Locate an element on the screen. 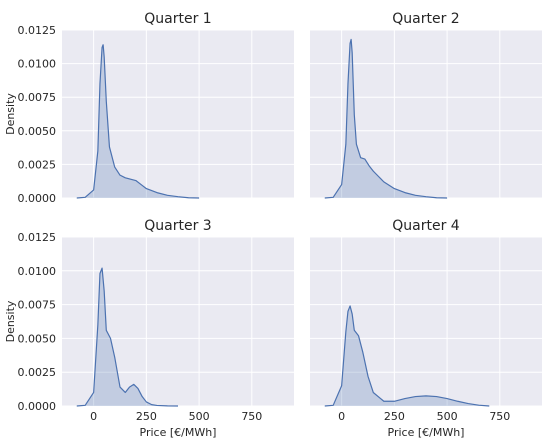 The image size is (550, 443). panel-title-4: Quarter 4 is located at coordinates (426, 226).